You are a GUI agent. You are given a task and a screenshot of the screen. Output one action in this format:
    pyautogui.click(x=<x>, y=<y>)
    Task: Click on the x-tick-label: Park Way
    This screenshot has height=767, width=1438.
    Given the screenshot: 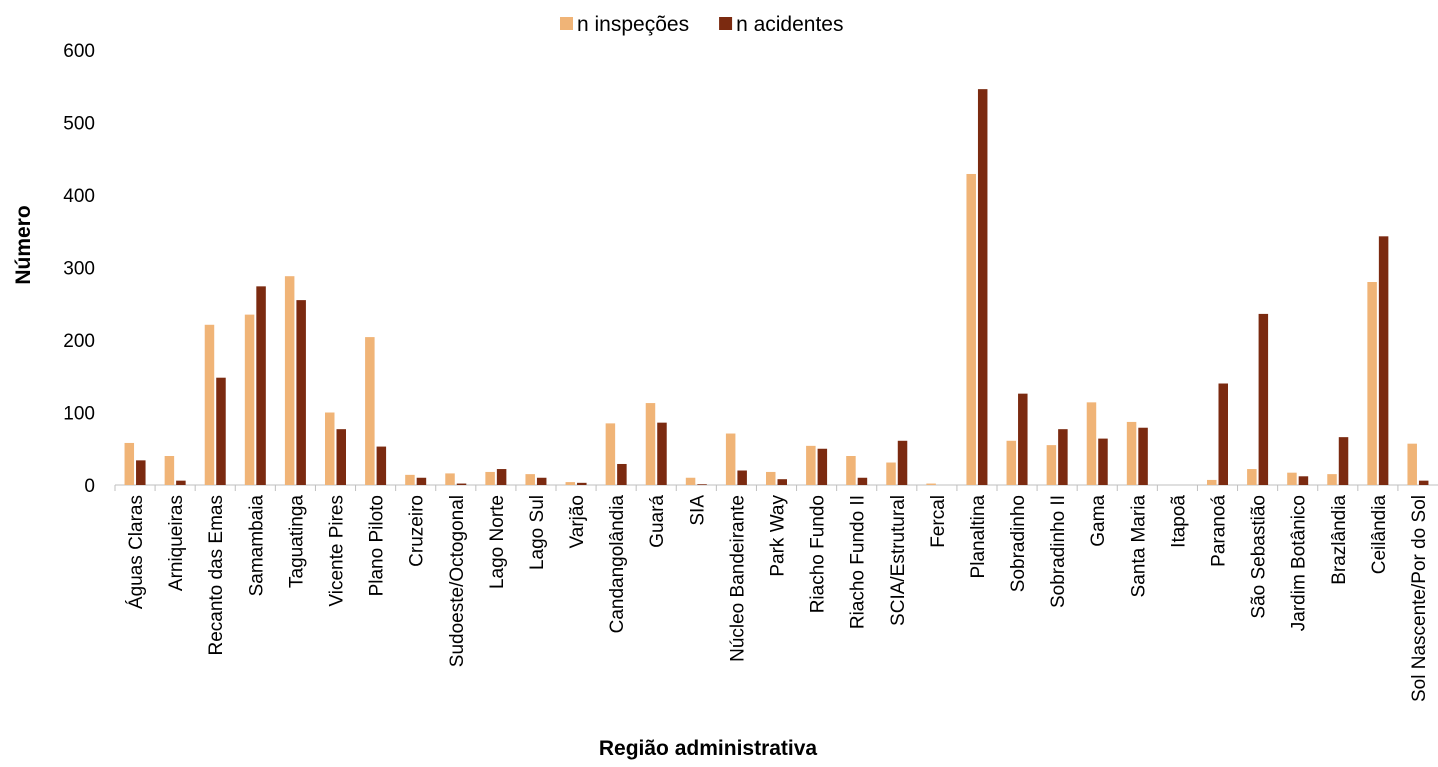 What is the action you would take?
    pyautogui.click(x=778, y=536)
    